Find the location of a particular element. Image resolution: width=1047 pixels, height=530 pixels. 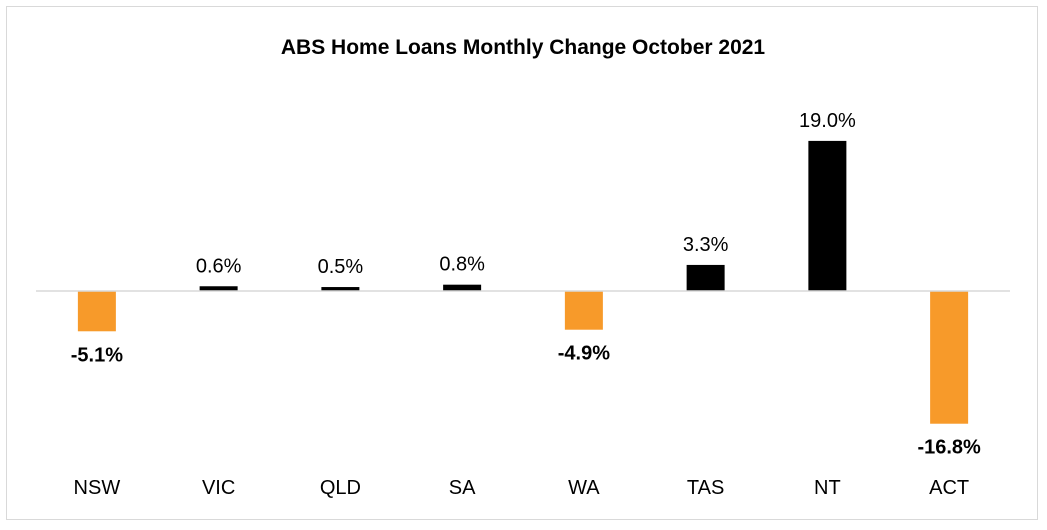

category-labels-group: NSW VIC QLD SA WA TAS NT ACT is located at coordinates (522, 488).